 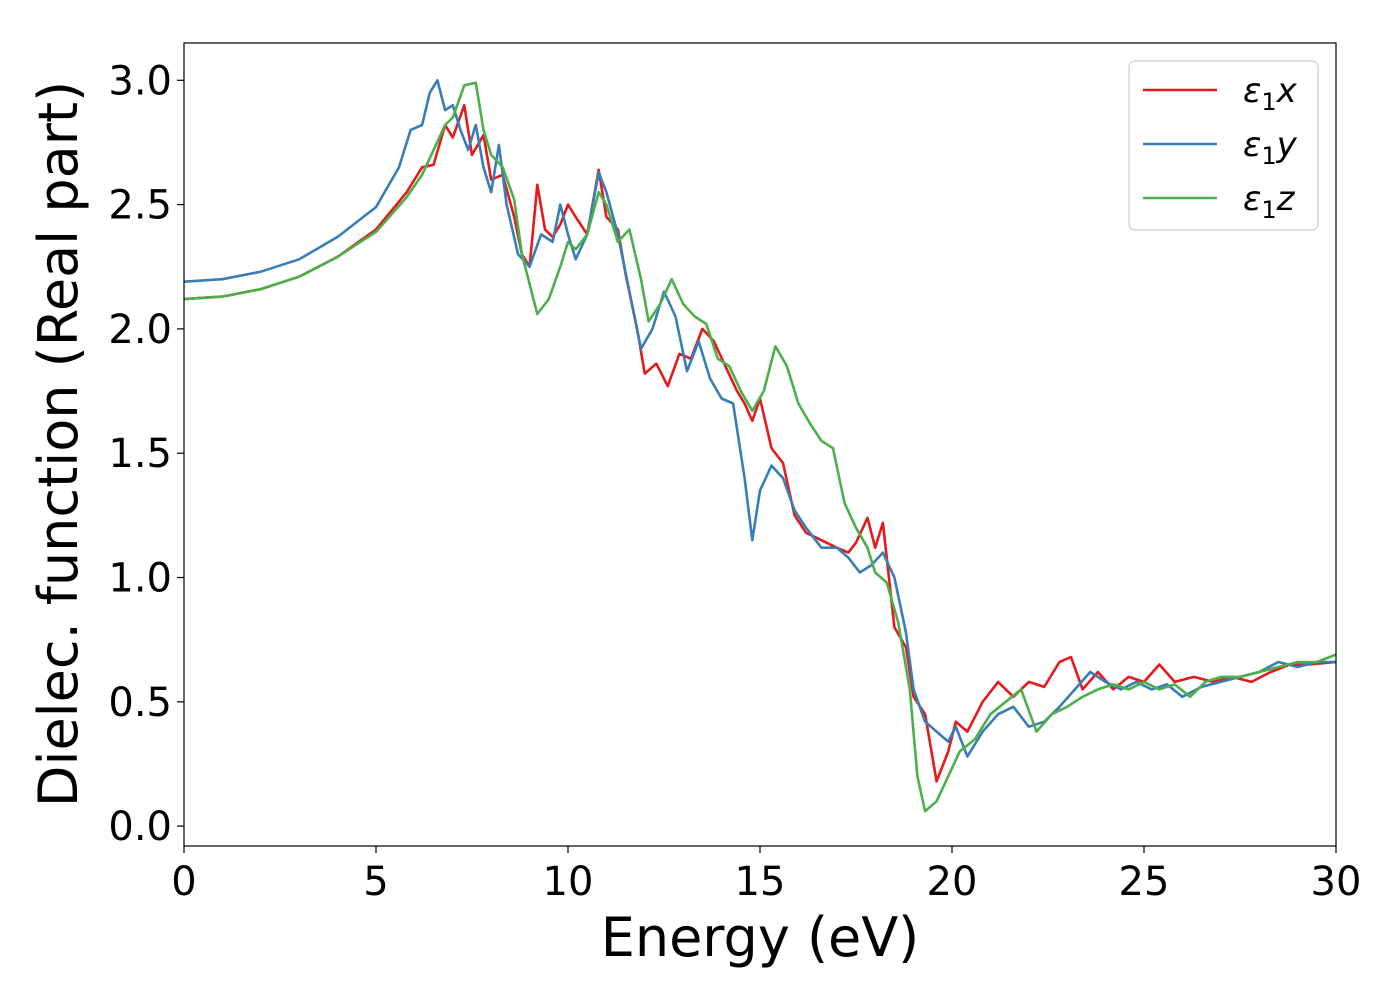 I want to click on y-tick-label: 1.5, so click(x=140, y=454).